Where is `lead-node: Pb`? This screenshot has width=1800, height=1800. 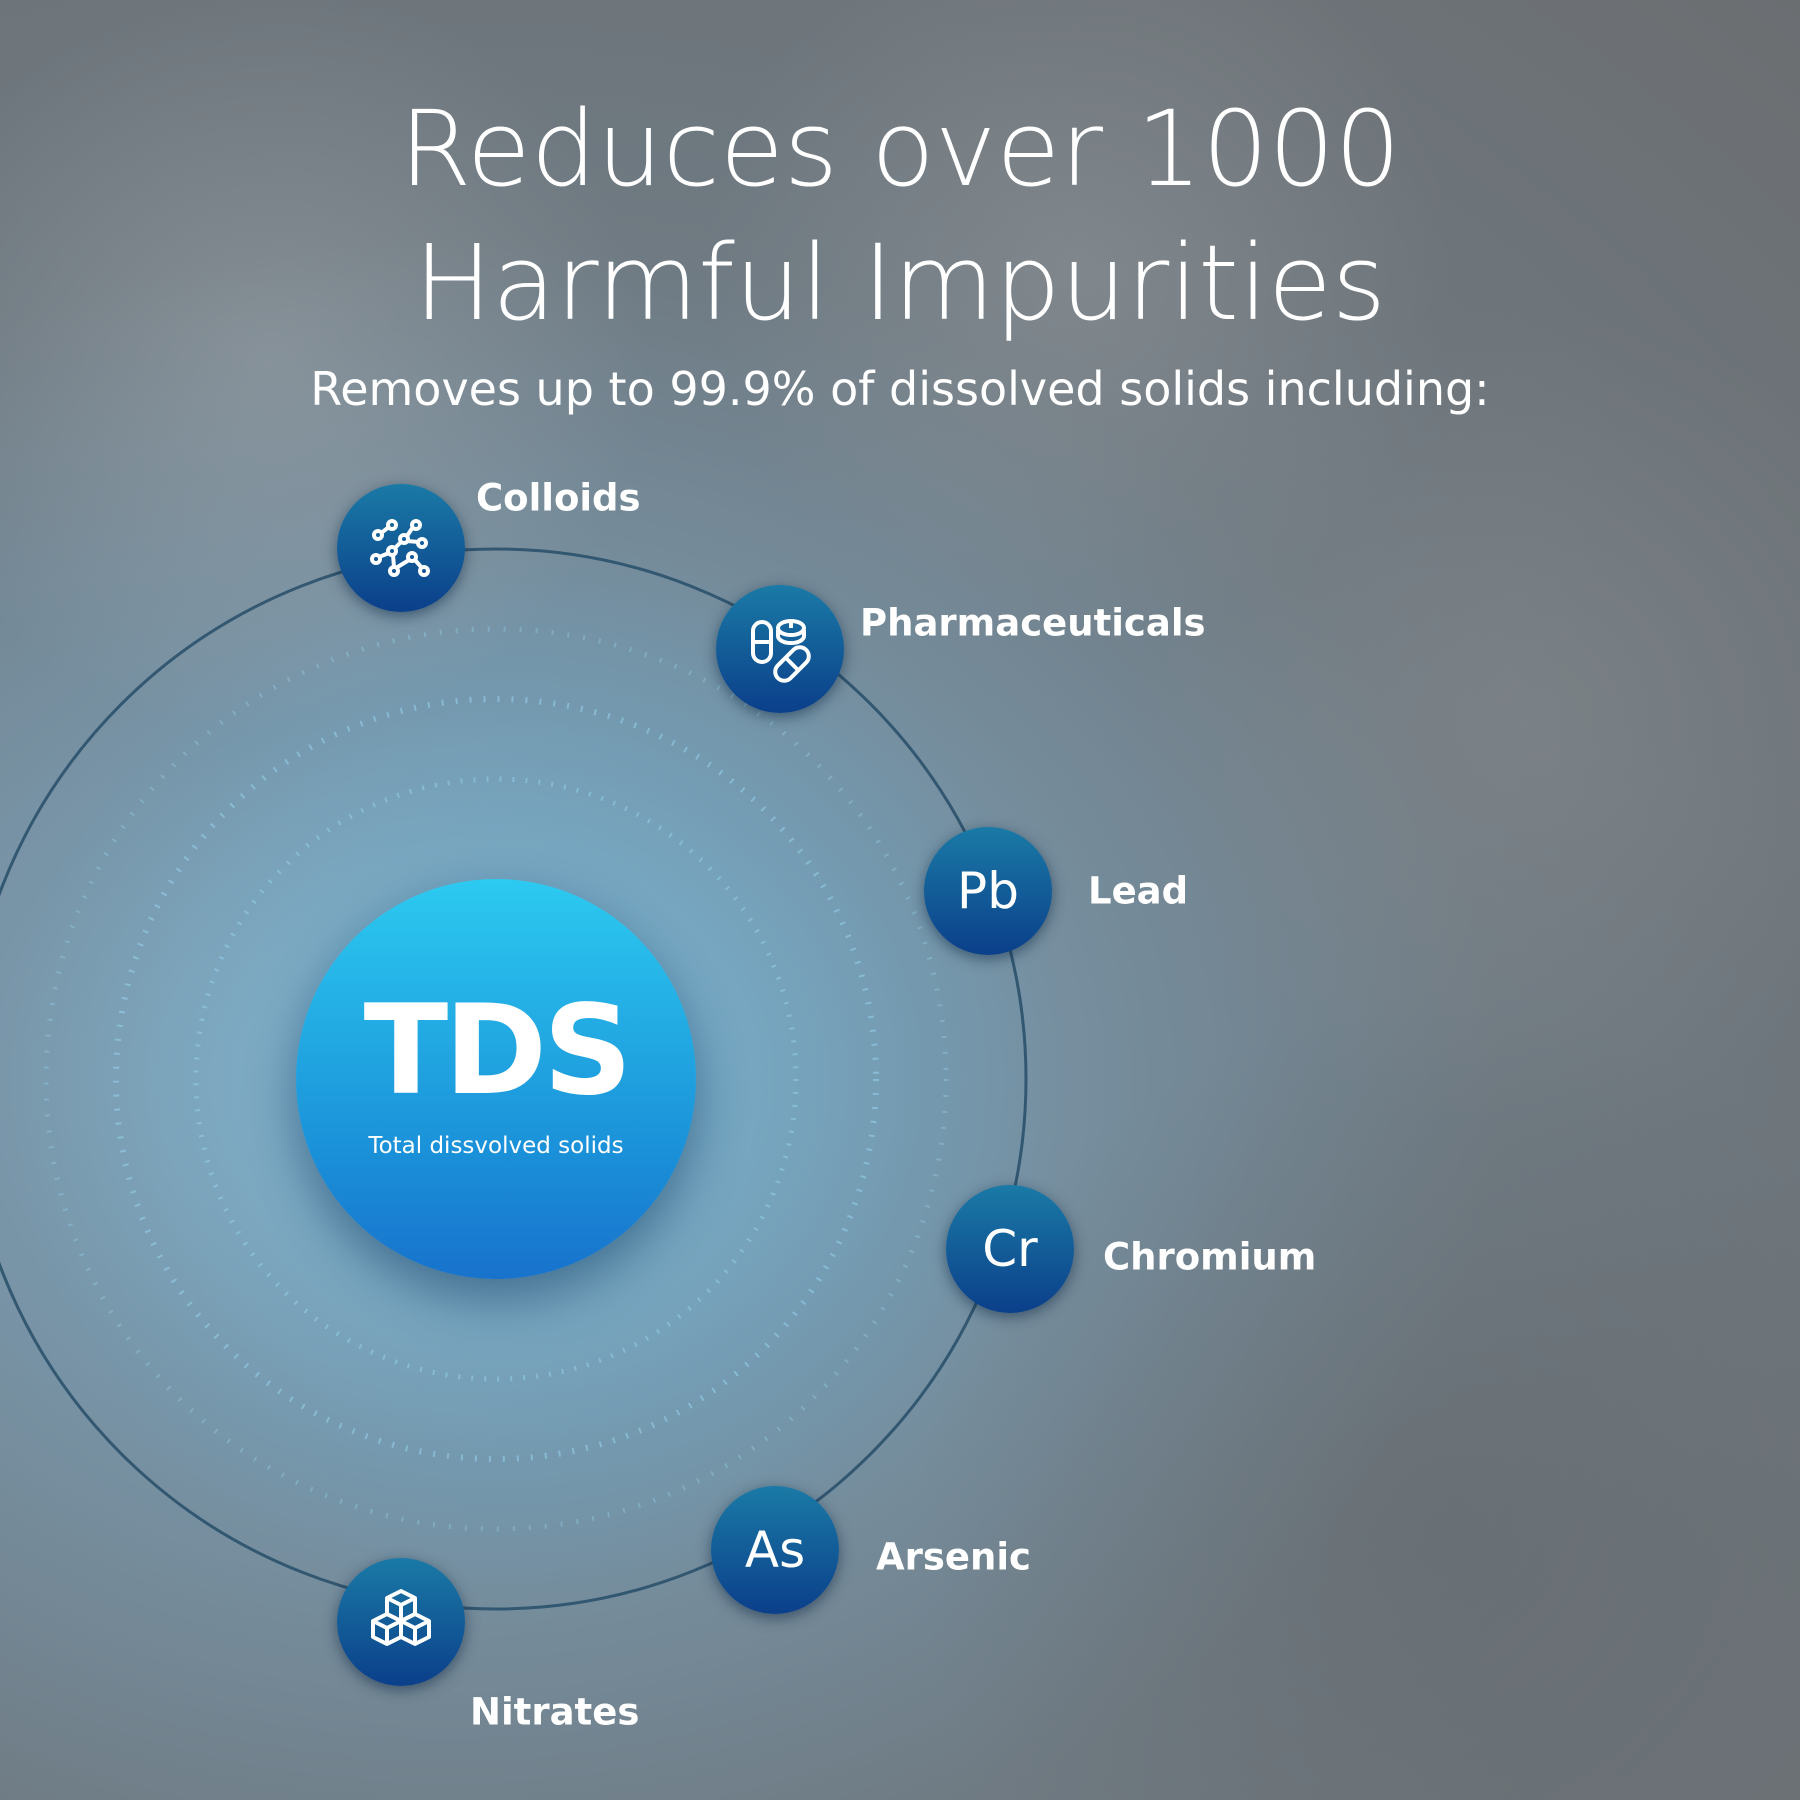
lead-node: Pb is located at coordinates (988, 891).